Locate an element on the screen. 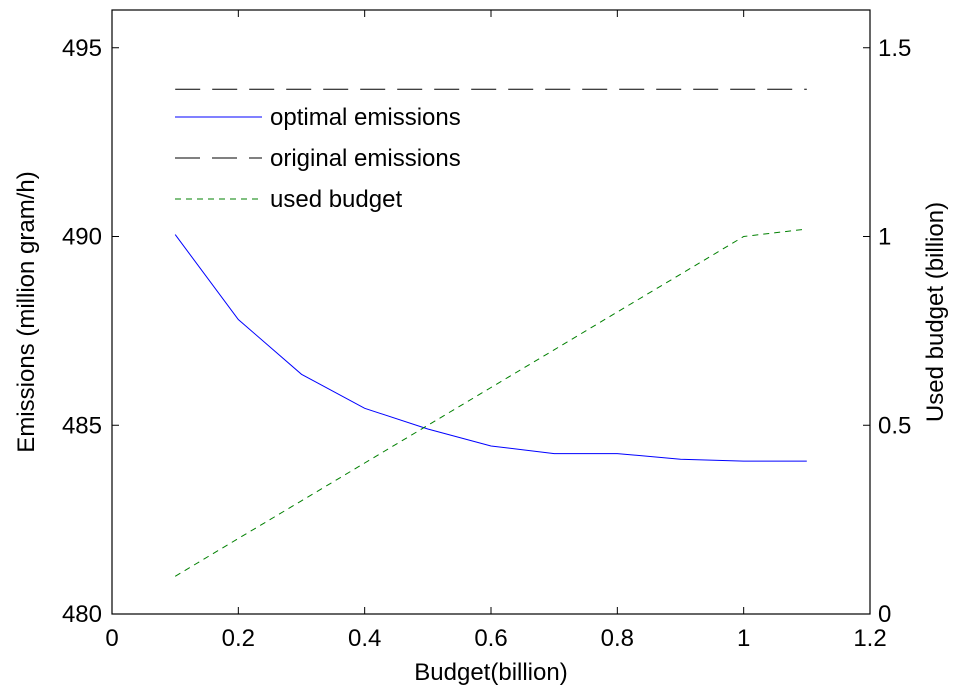 The image size is (957, 693). x-tick-label: 0.2 is located at coordinates (238, 638).